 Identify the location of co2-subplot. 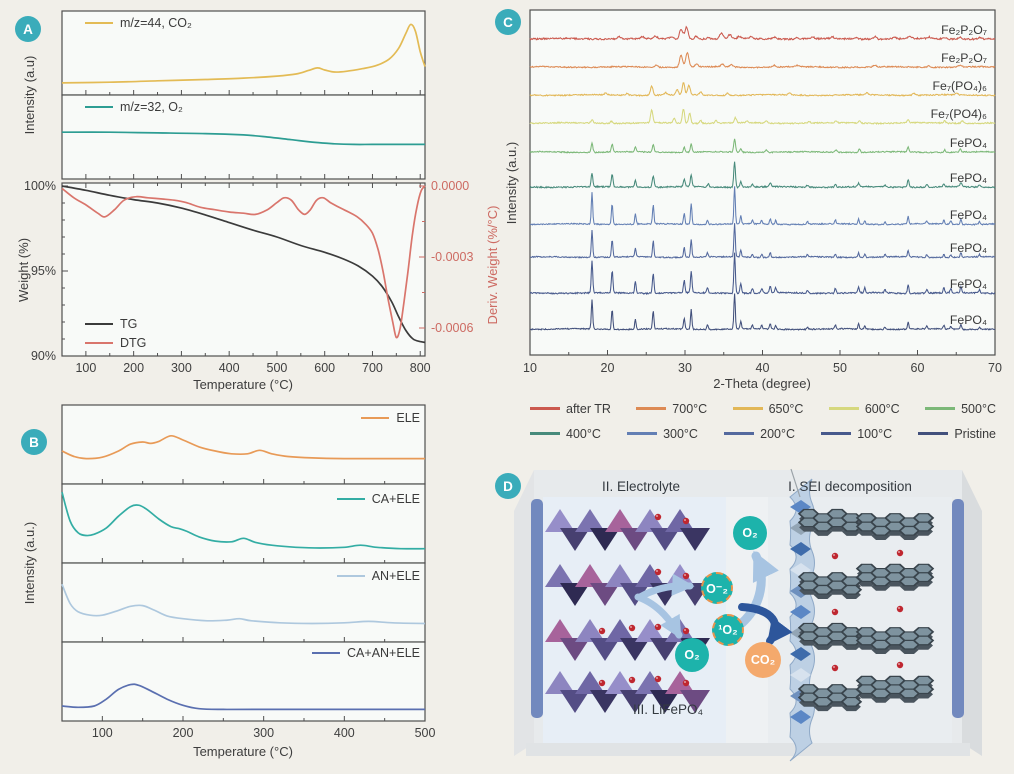
(243, 53).